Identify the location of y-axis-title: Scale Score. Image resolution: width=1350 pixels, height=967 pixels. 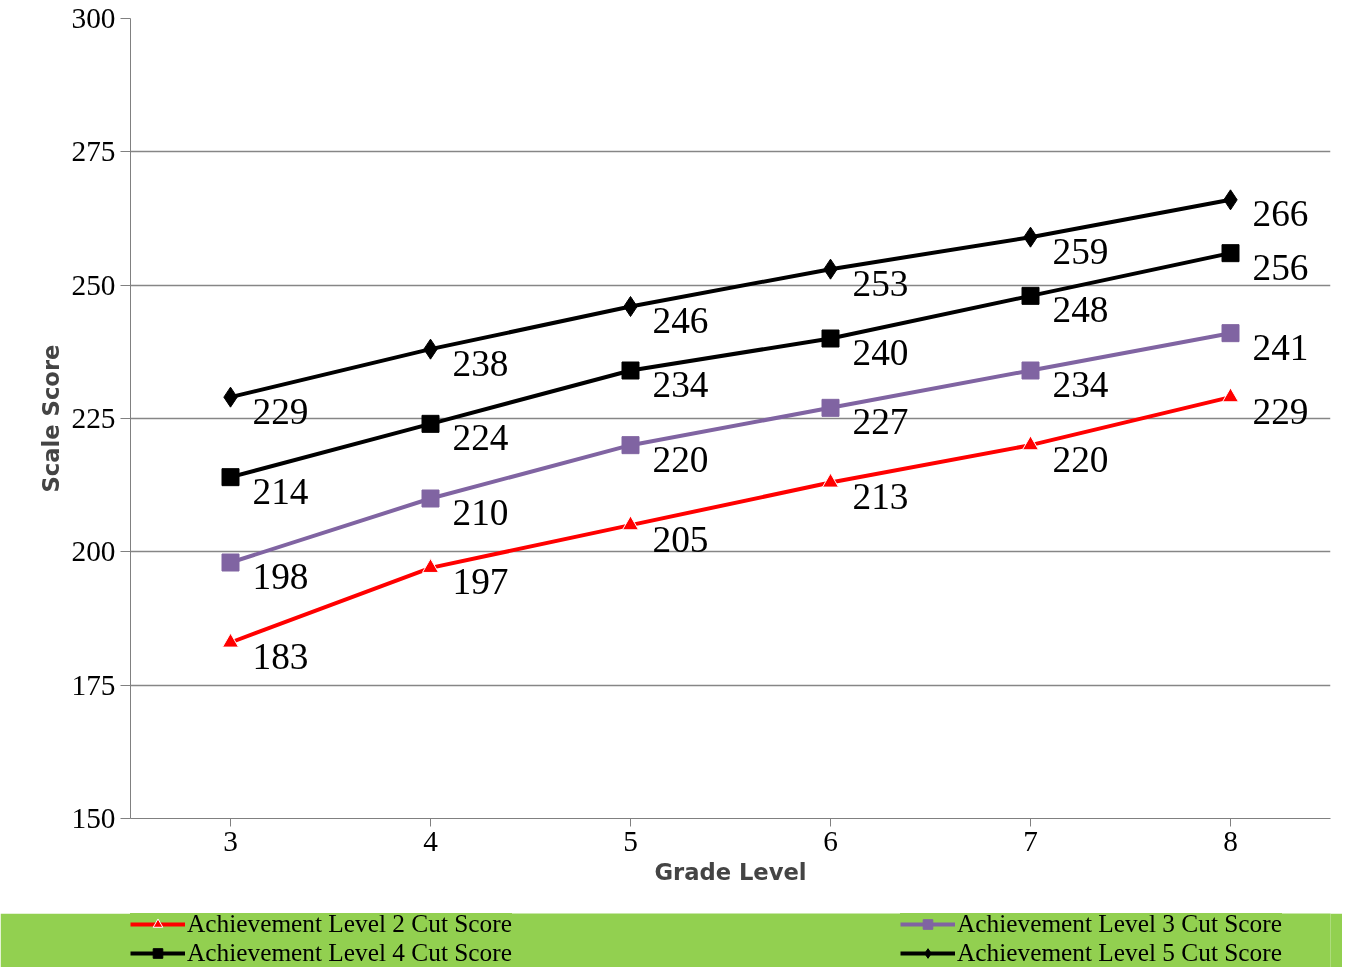
(50, 418).